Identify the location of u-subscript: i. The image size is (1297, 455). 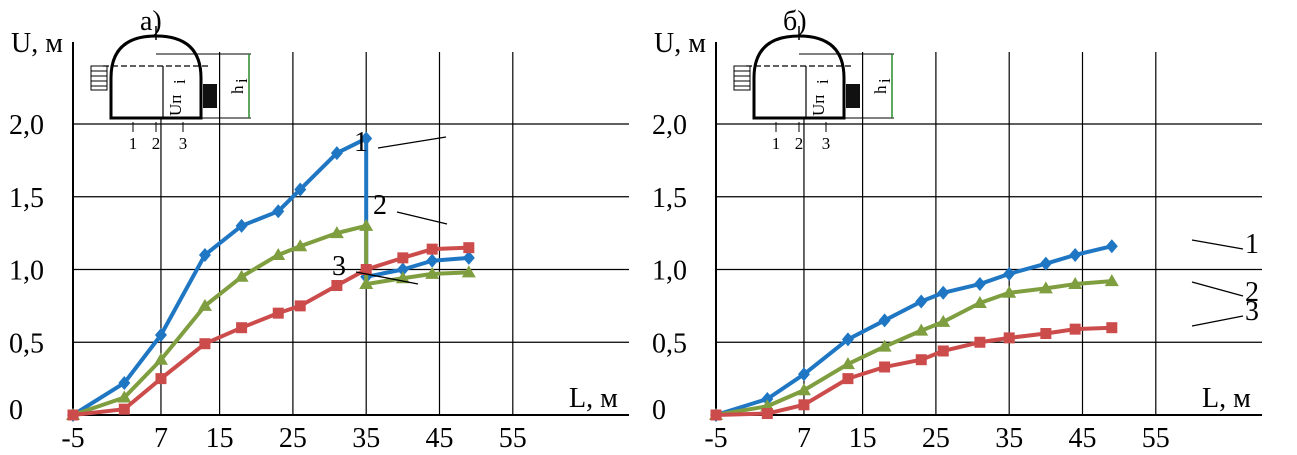
(179, 81).